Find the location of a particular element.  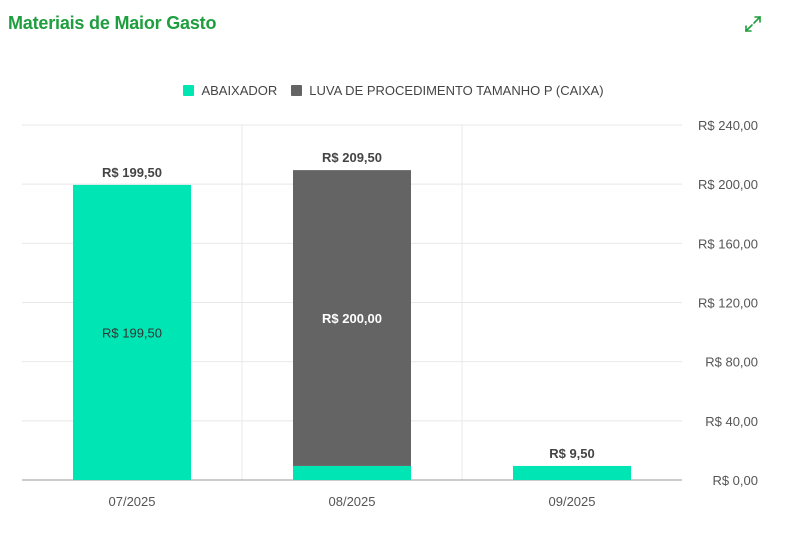

x-tick-label: 07/2025 is located at coordinates (132, 501).